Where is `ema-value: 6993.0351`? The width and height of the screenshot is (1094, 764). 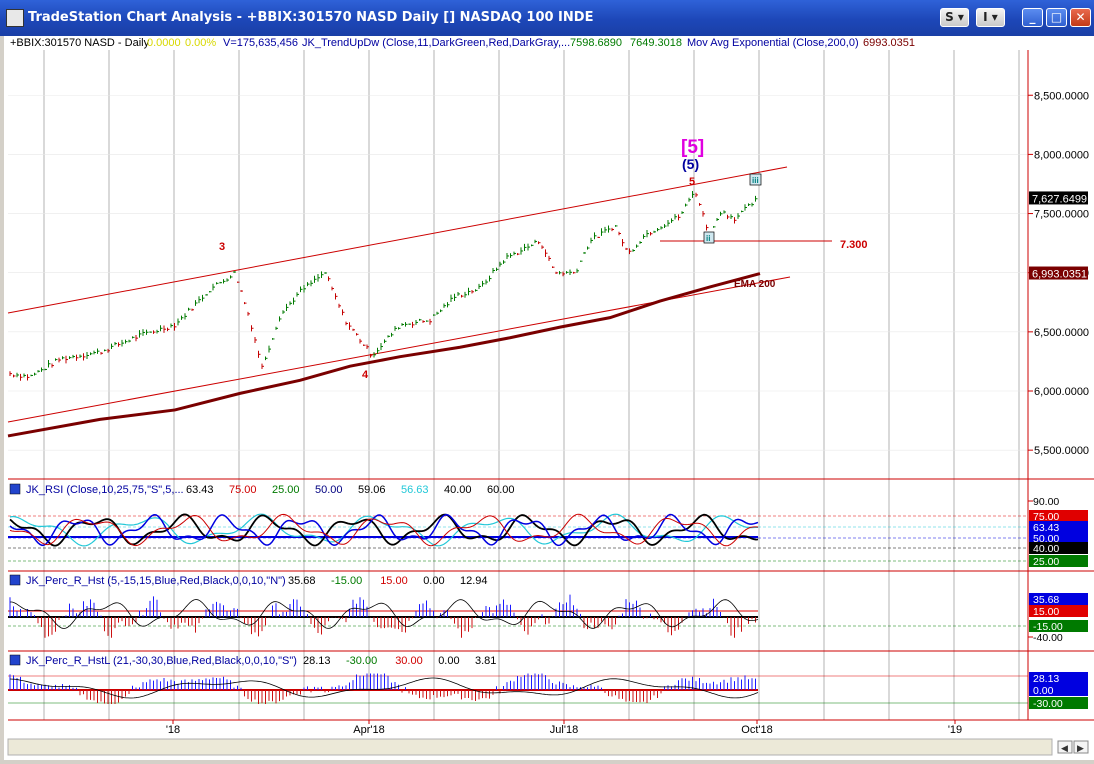
ema-value: 6993.0351 is located at coordinates (889, 43).